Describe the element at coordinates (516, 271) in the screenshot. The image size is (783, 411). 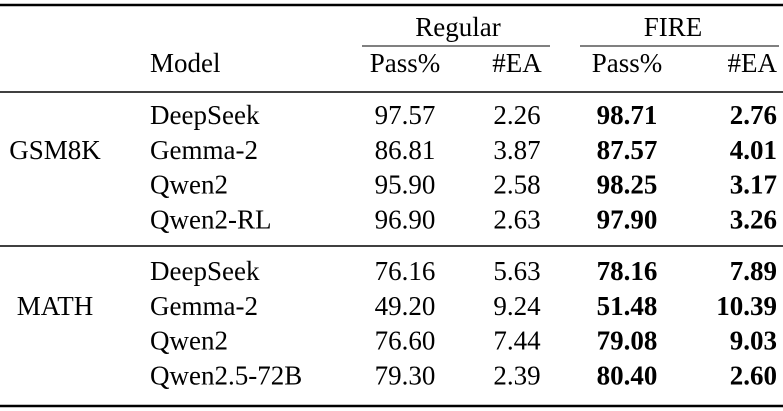
I see `cell-value: 5.63` at that location.